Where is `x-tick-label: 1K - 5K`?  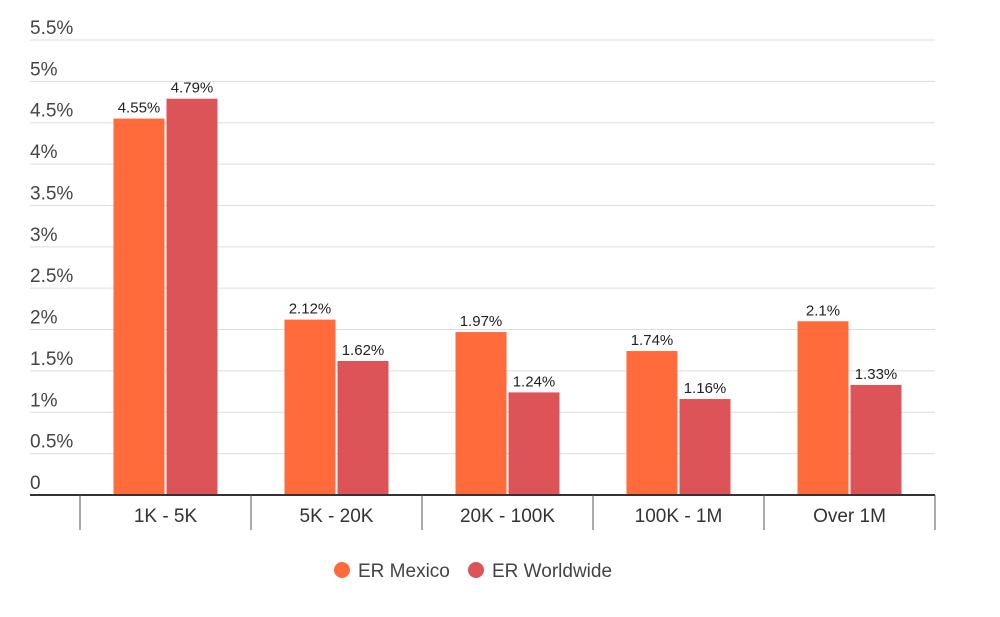 x-tick-label: 1K - 5K is located at coordinates (166, 516).